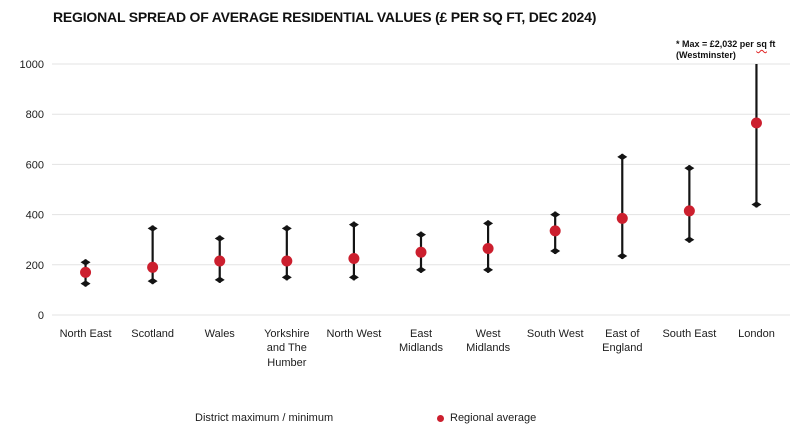  I want to click on max-value-annotation: * Max = £2,032 per sq ft (Westminster), so click(725, 50).